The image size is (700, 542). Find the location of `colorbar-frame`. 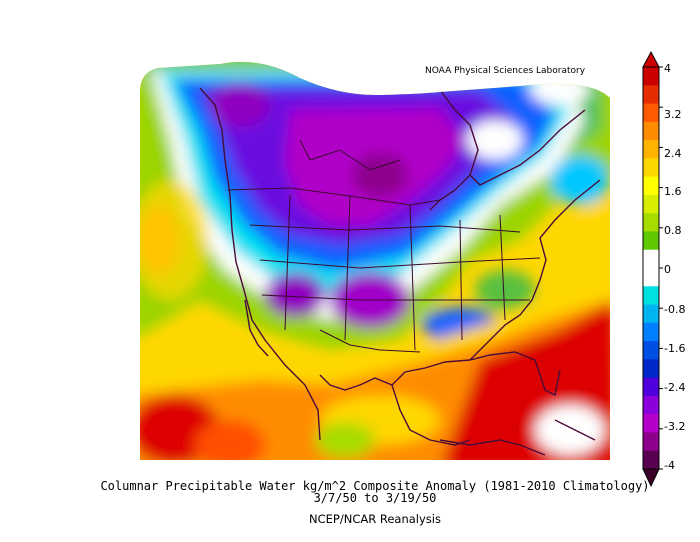

colorbar-frame is located at coordinates (651, 268).